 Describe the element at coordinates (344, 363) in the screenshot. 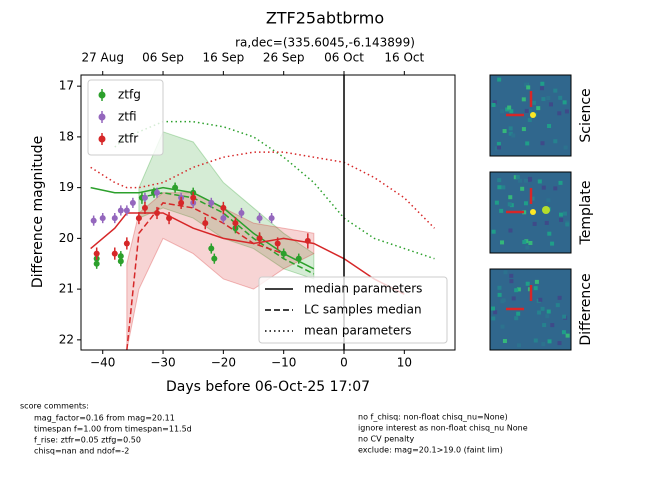

I see `x-tick-label: 0` at that location.